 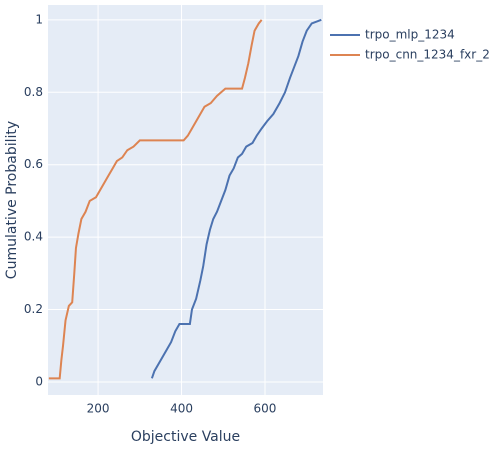 I want to click on y-tick-label: 0.6, so click(x=33, y=164).